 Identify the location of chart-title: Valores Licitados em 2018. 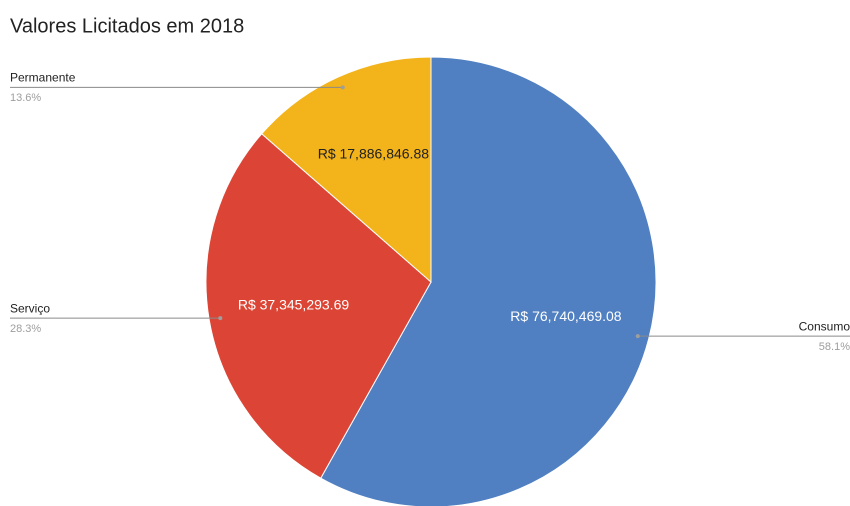
(127, 26).